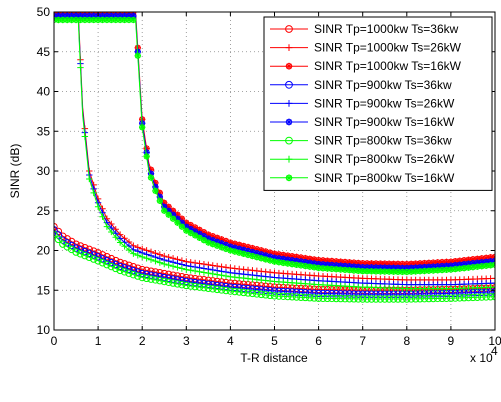 This screenshot has width=501, height=402. I want to click on legend-label: SINR Tp=1000kw Ts=16kW, so click(388, 66).